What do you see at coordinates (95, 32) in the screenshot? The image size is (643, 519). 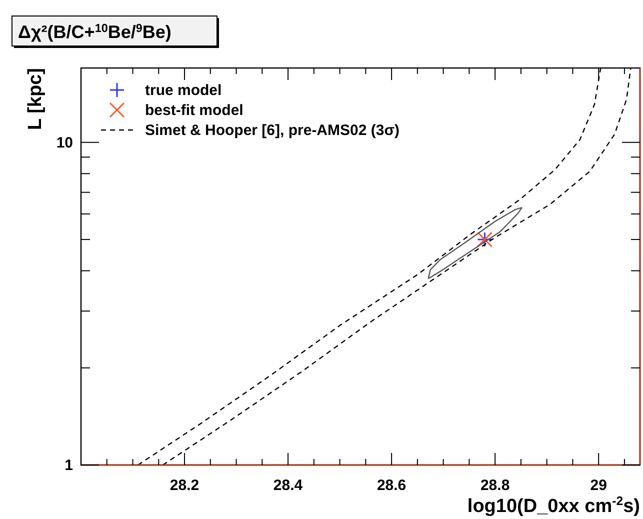 I see `chart-title: Δχ²(B/C+$^{10}$Be/$^{9}$Be)` at bounding box center [95, 32].